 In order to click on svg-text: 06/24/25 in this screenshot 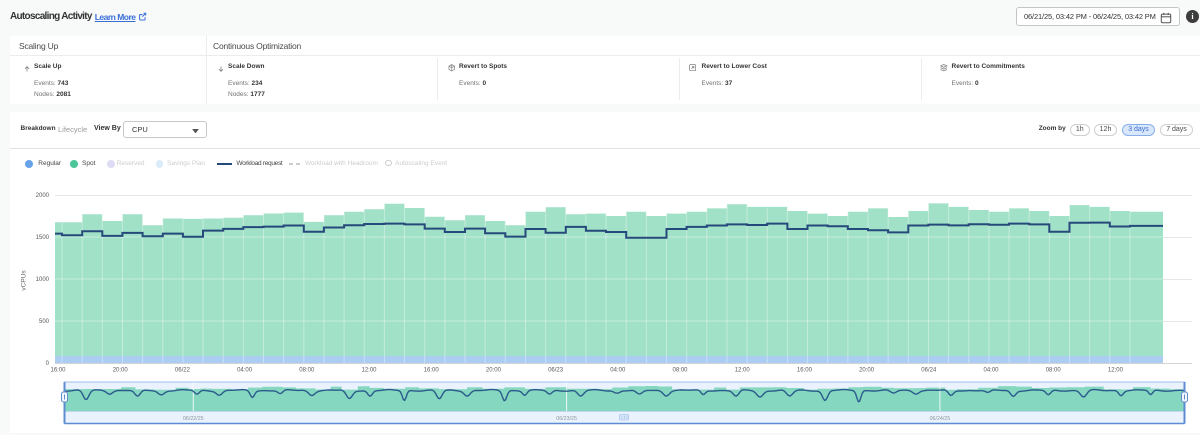, I will do `click(940, 419)`.